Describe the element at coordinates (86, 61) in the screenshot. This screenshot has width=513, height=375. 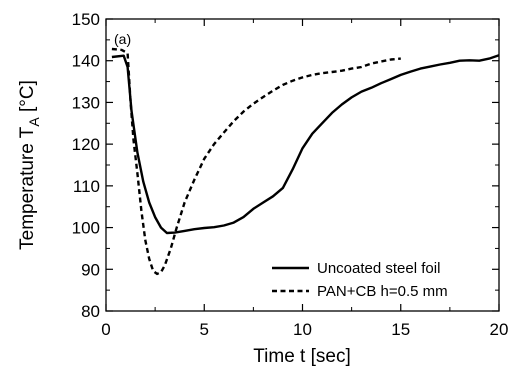
I see `y-tick-label: 140` at that location.